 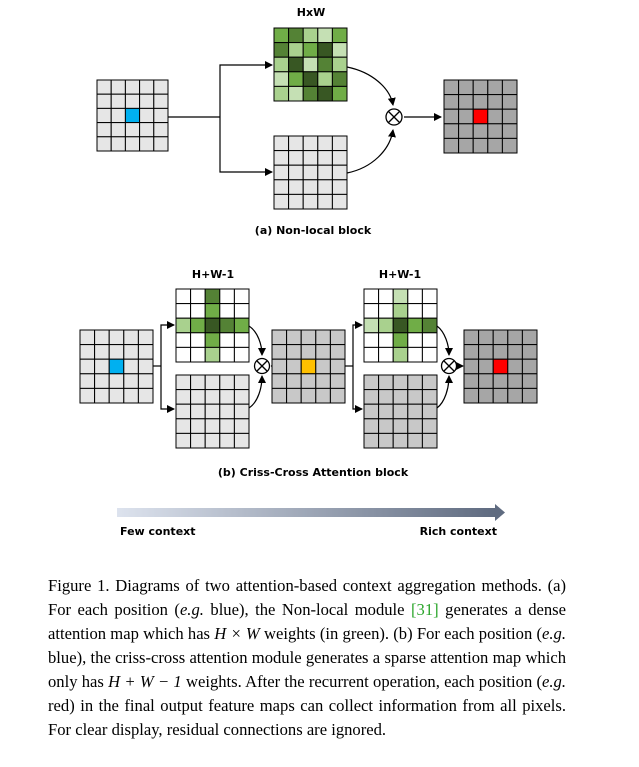 What do you see at coordinates (554, 633) in the screenshot?
I see `caption-eg-2: e.g.` at bounding box center [554, 633].